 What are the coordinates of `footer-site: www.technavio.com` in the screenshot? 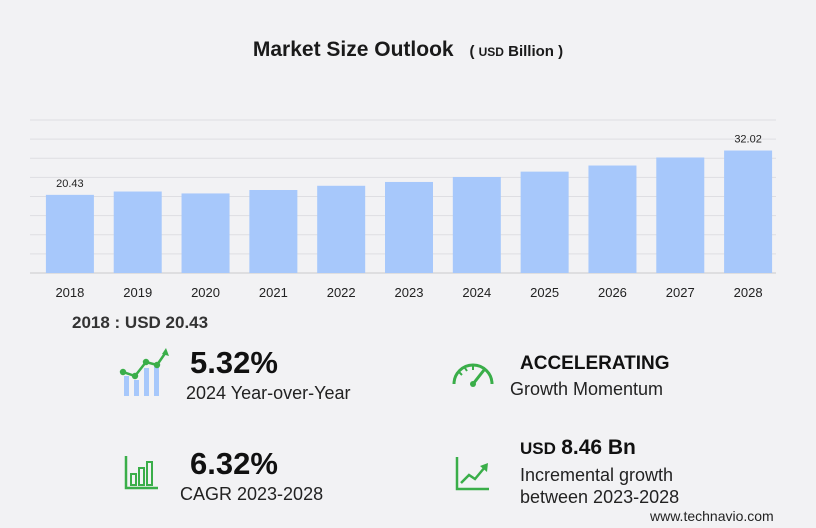 It's located at (712, 516).